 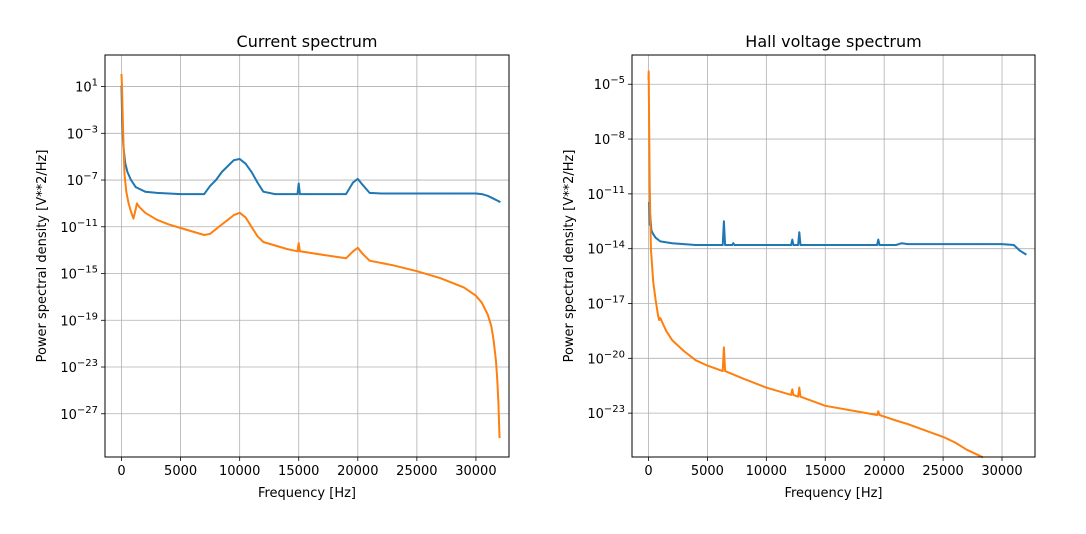 What do you see at coordinates (942, 471) in the screenshot?
I see `x-tick-label: 25000` at bounding box center [942, 471].